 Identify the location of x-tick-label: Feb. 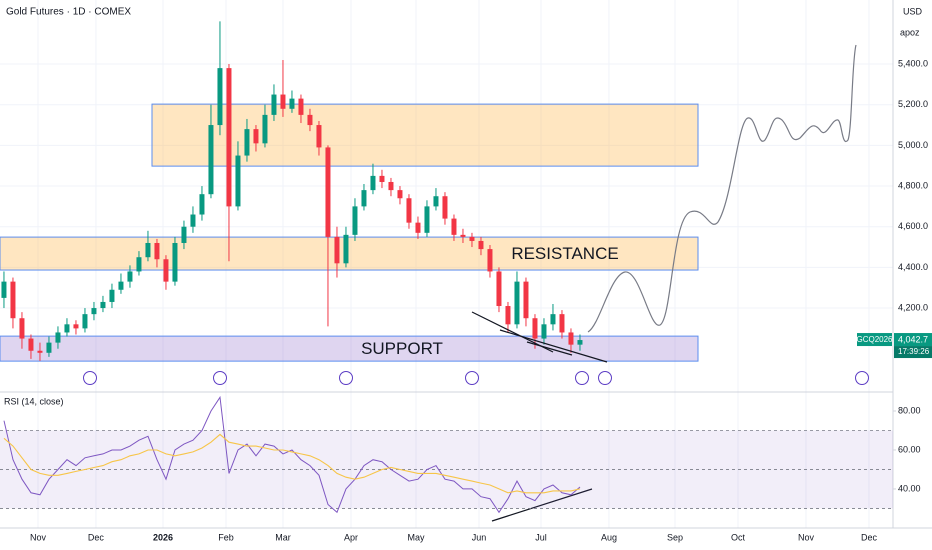
(226, 537).